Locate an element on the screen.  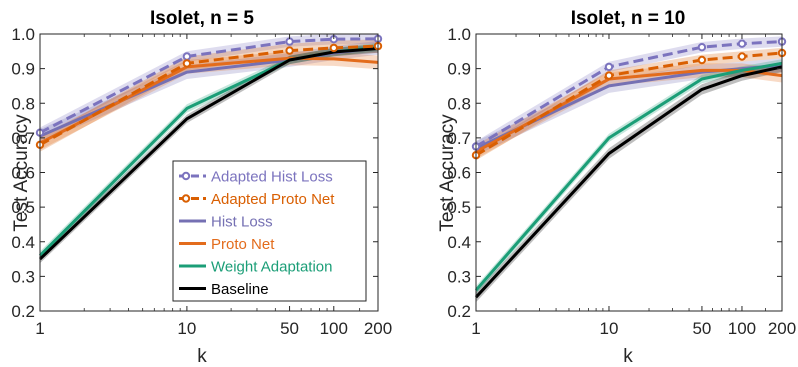
legend-entry: Proto Net is located at coordinates (227, 244).